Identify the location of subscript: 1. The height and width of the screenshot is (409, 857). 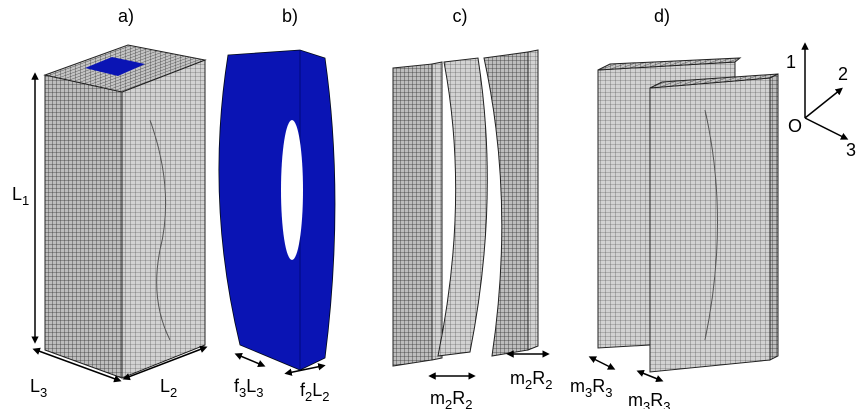
(25, 200).